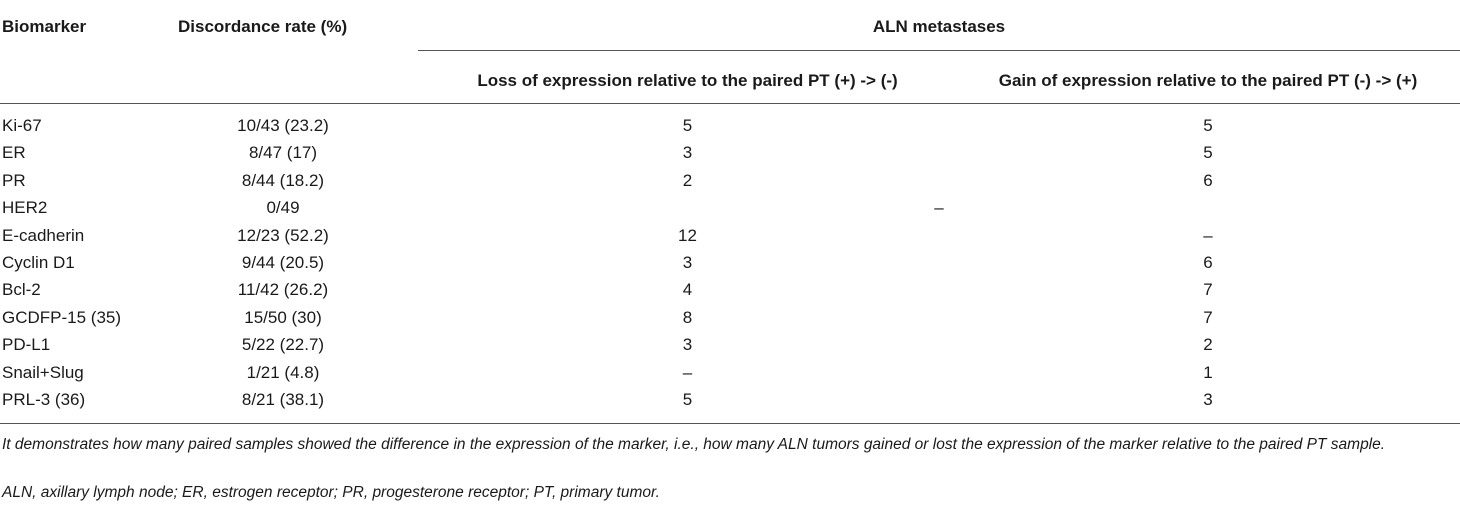 This screenshot has width=1460, height=507. I want to click on cell-discordance-rate: 11/42 (26.2), so click(283, 289).